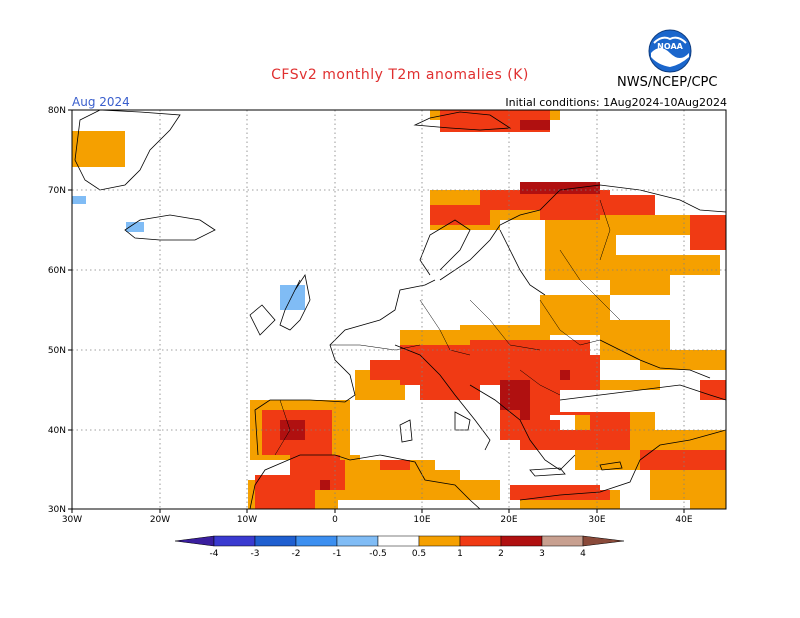 This screenshot has height=618, width=800. I want to click on colorbar-label-m2: -2, so click(296, 554).